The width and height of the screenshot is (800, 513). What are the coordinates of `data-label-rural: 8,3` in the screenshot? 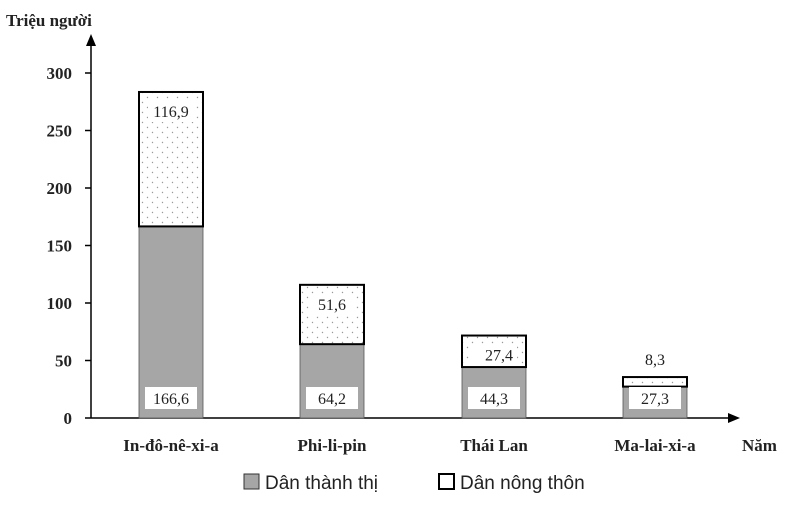 It's located at (655, 360).